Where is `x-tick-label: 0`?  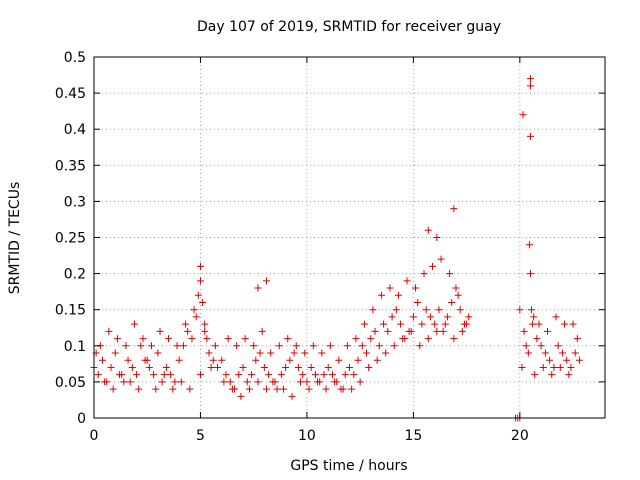
x-tick-label: 0 is located at coordinates (94, 436).